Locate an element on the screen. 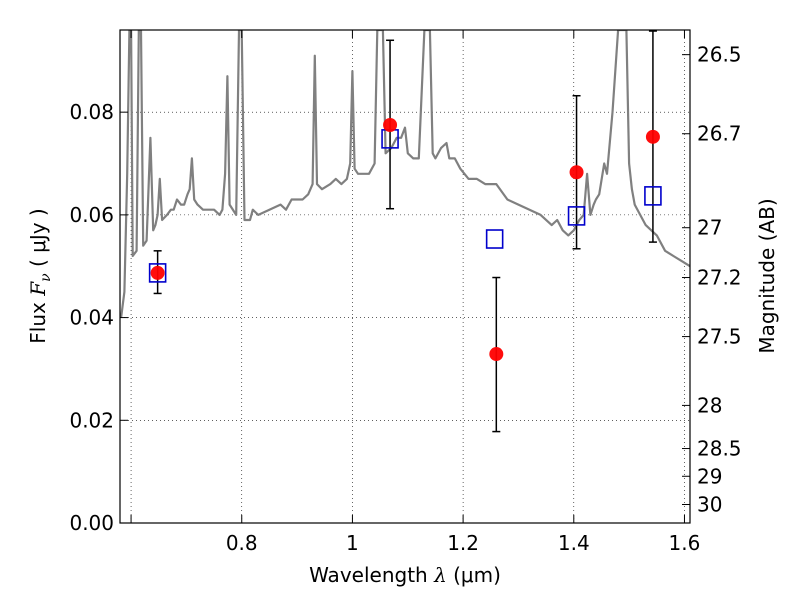 Image resolution: width=800 pixels, height=600 pixels. x-tick-label: 1.4 is located at coordinates (574, 543).